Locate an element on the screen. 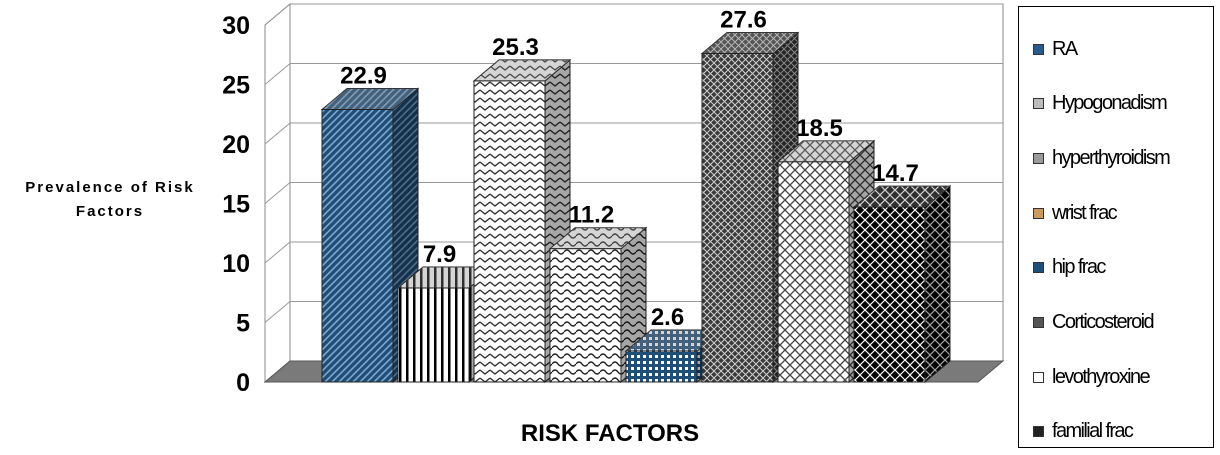 Image resolution: width=1220 pixels, height=455 pixels. data-label: 22.9 is located at coordinates (363, 75).